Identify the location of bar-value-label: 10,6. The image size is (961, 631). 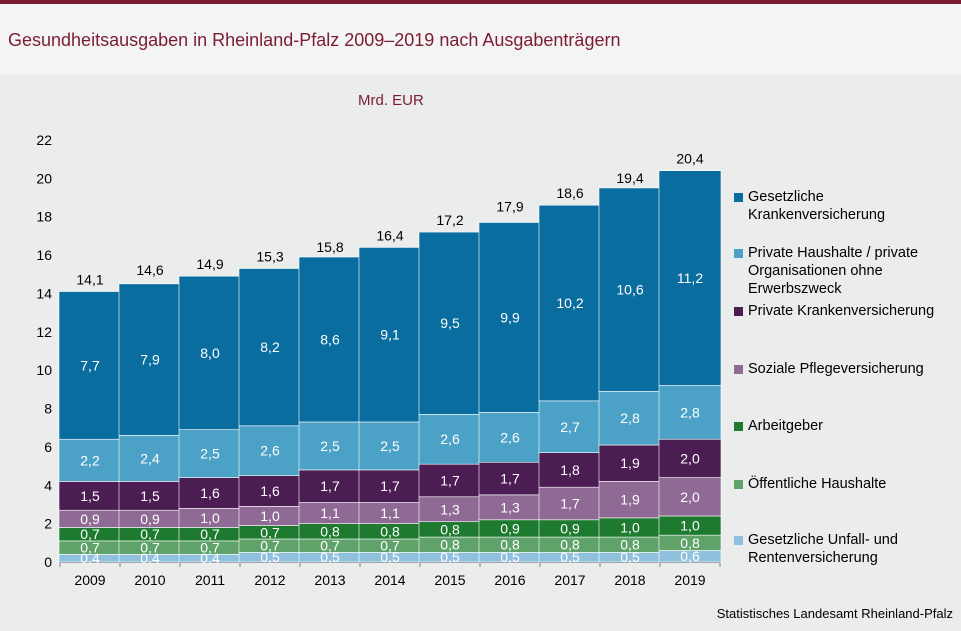
(629, 290).